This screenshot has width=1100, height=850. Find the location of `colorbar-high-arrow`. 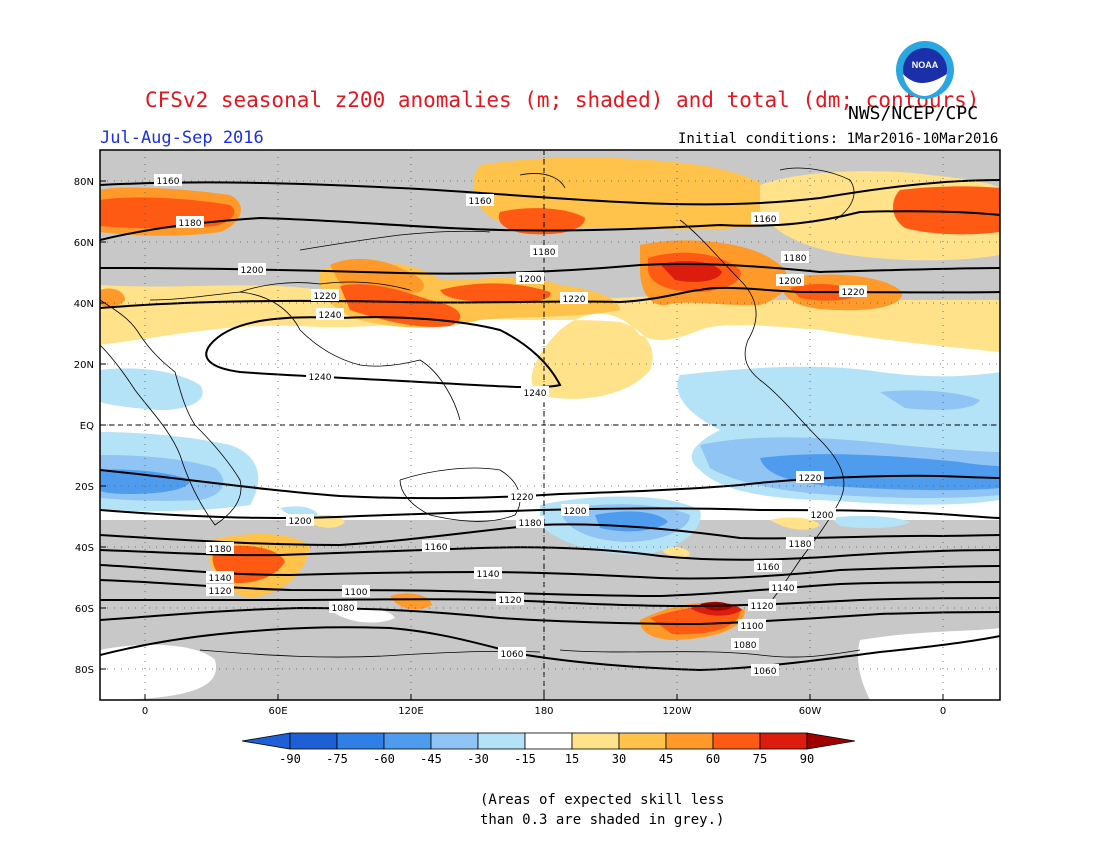

colorbar-high-arrow is located at coordinates (831, 741).